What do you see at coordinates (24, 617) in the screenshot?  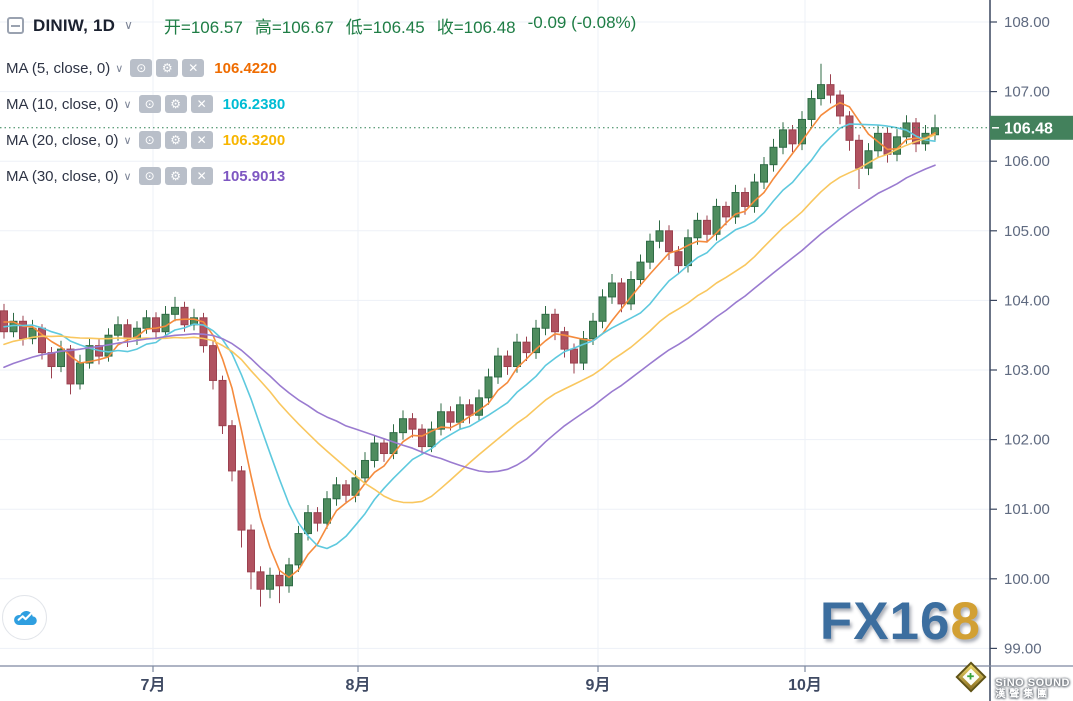 I see `chart-style-button` at bounding box center [24, 617].